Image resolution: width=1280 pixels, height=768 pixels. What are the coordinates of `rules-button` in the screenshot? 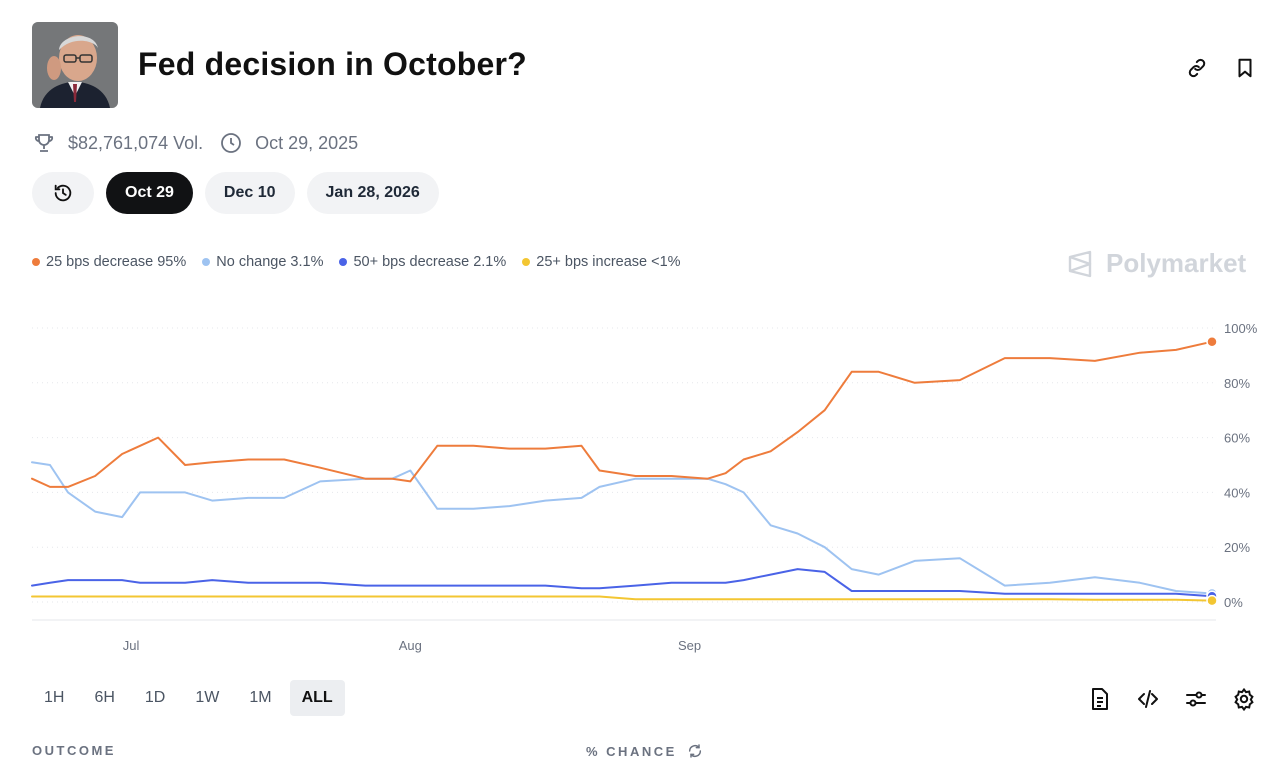 It's located at (1100, 699).